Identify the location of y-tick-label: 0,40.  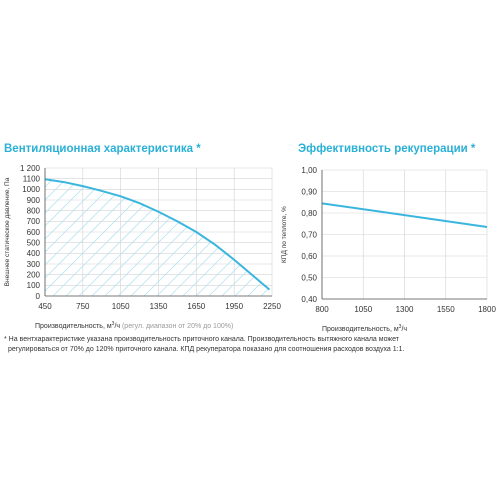
(309, 299).